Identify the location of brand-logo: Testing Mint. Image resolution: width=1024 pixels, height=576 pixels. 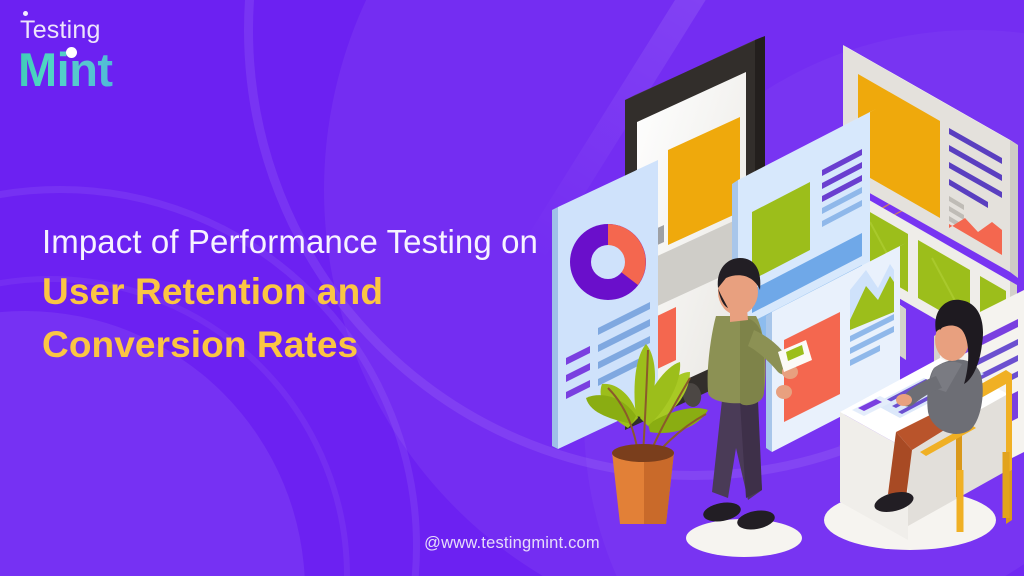
(65, 52).